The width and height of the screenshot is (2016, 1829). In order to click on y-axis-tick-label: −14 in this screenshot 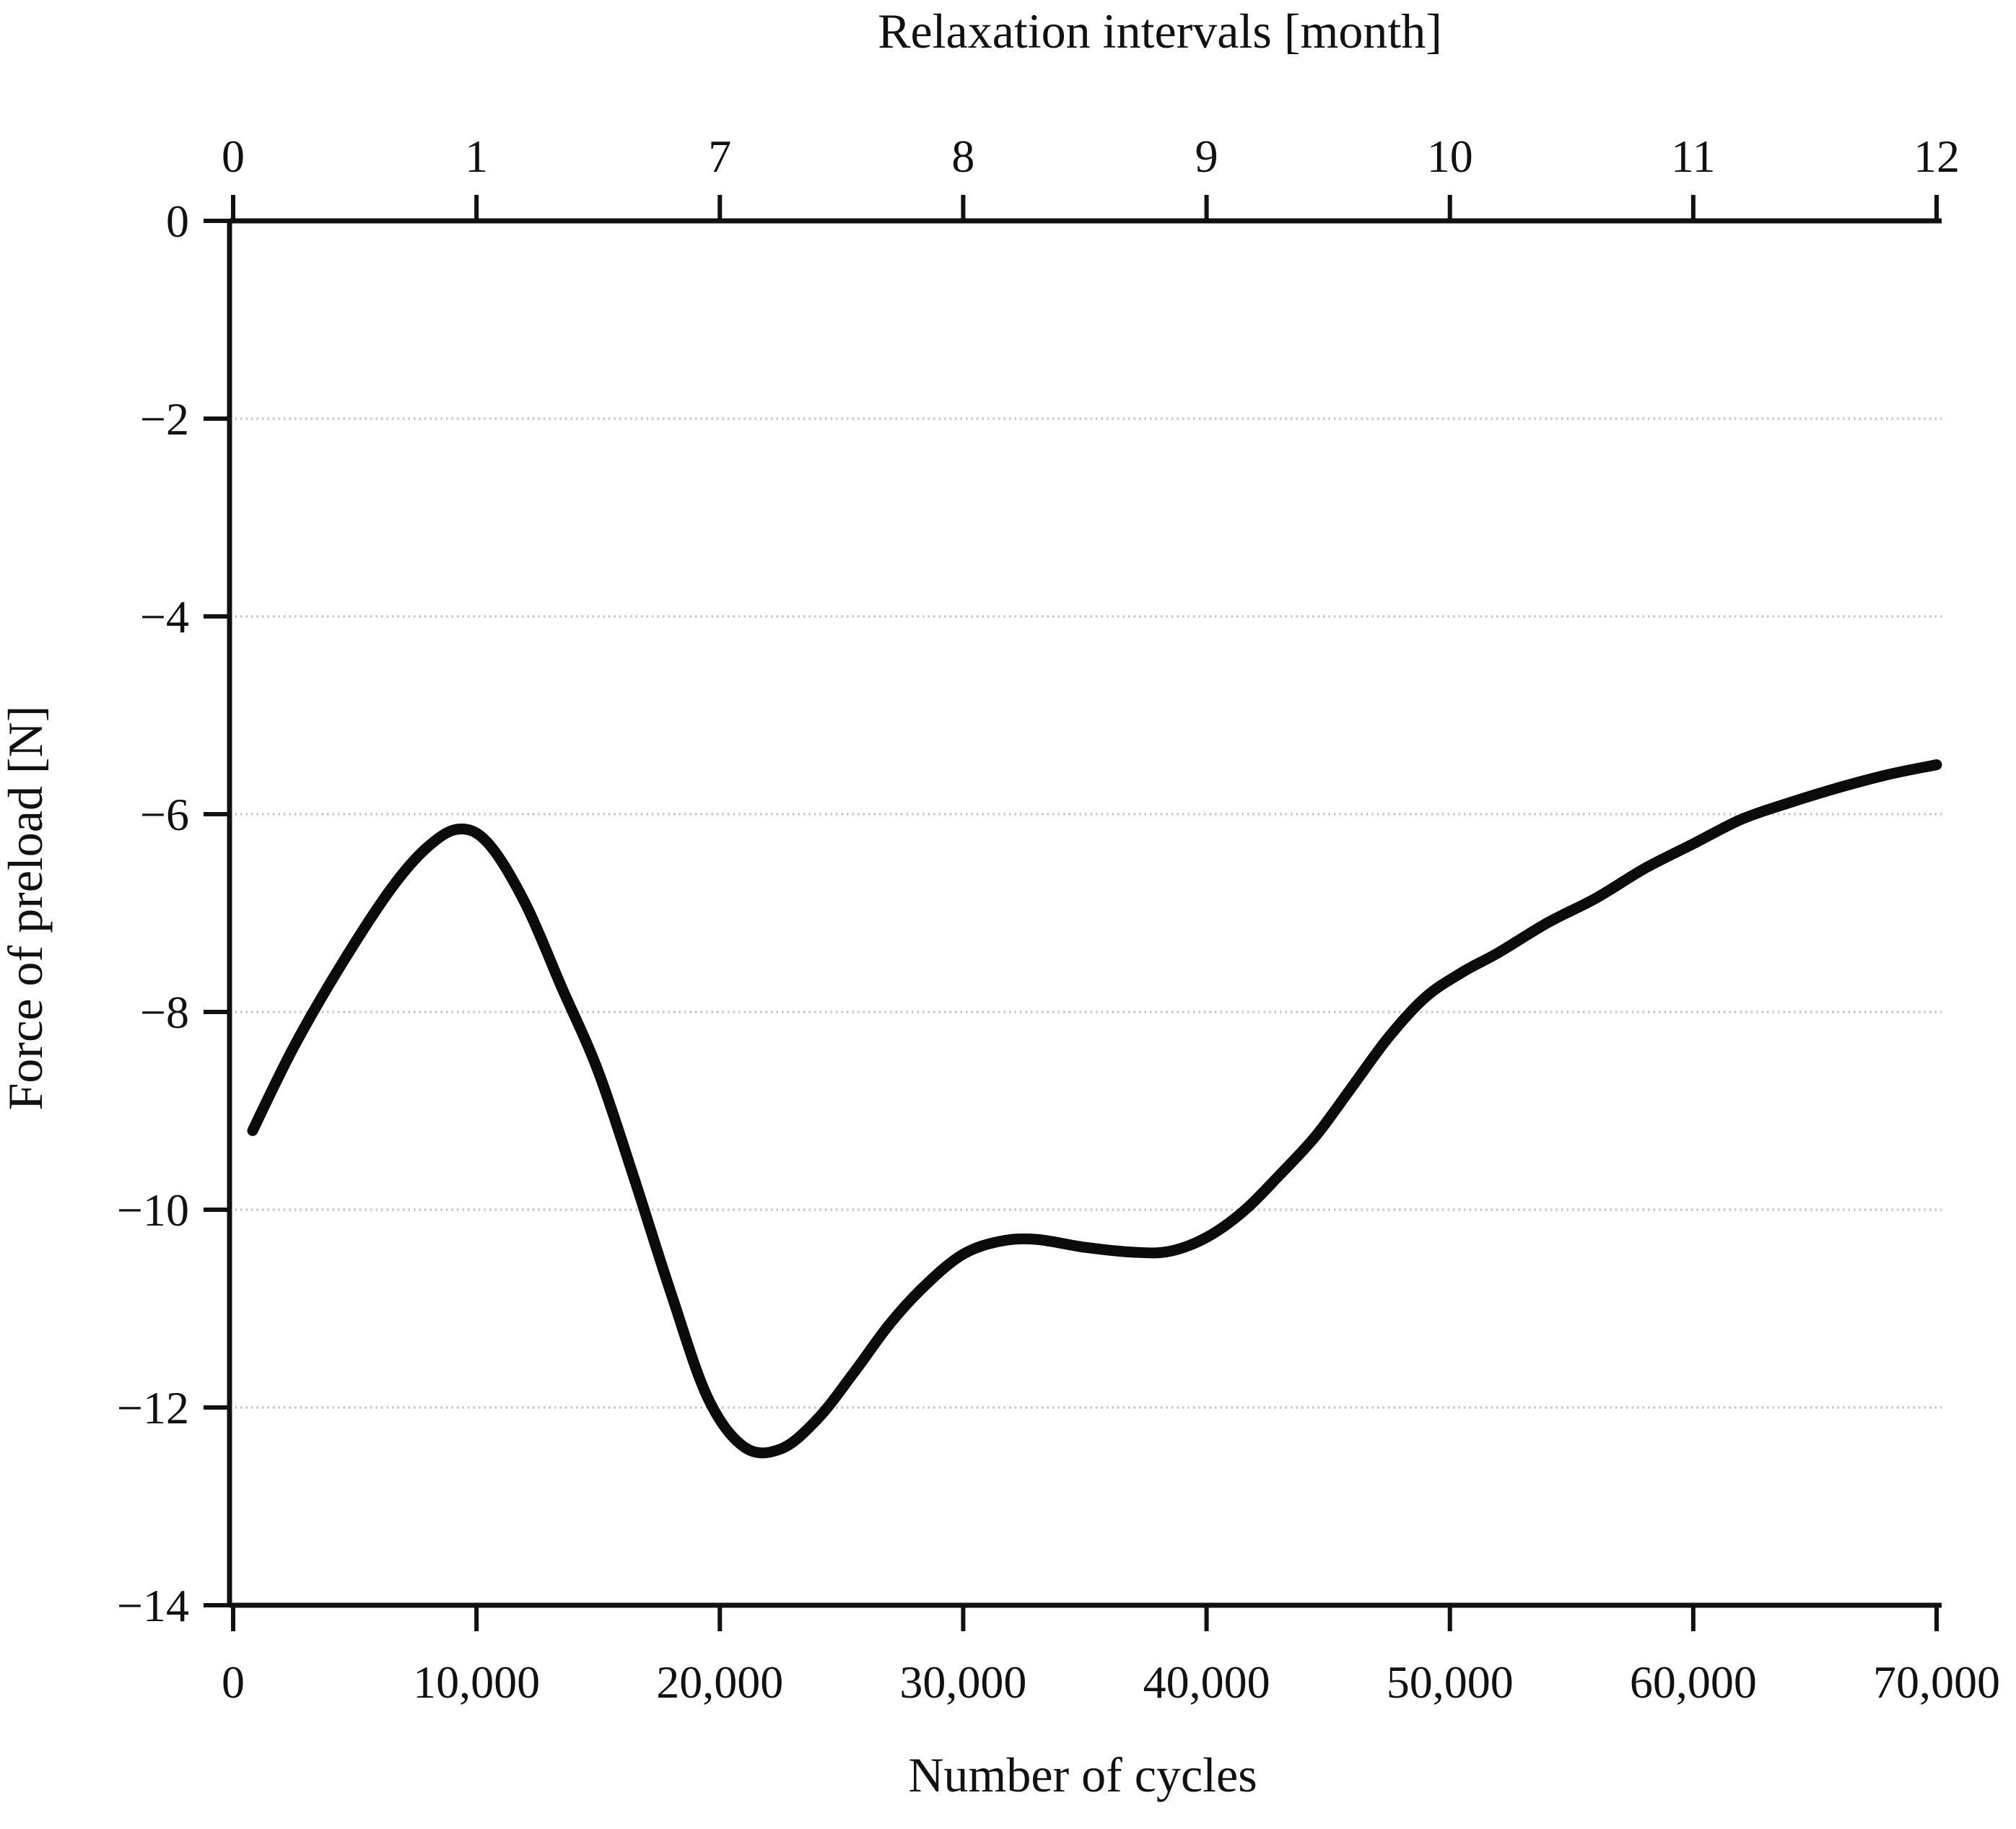, I will do `click(153, 1605)`.